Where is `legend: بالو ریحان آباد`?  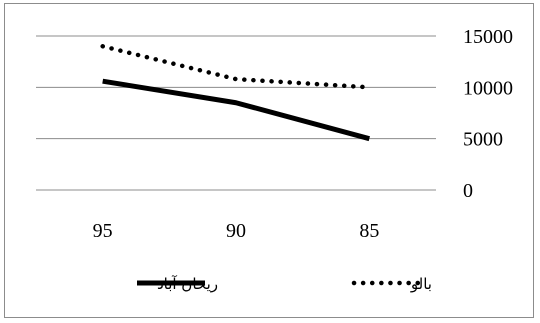 legend: بالو ریحان آباد is located at coordinates (284, 284).